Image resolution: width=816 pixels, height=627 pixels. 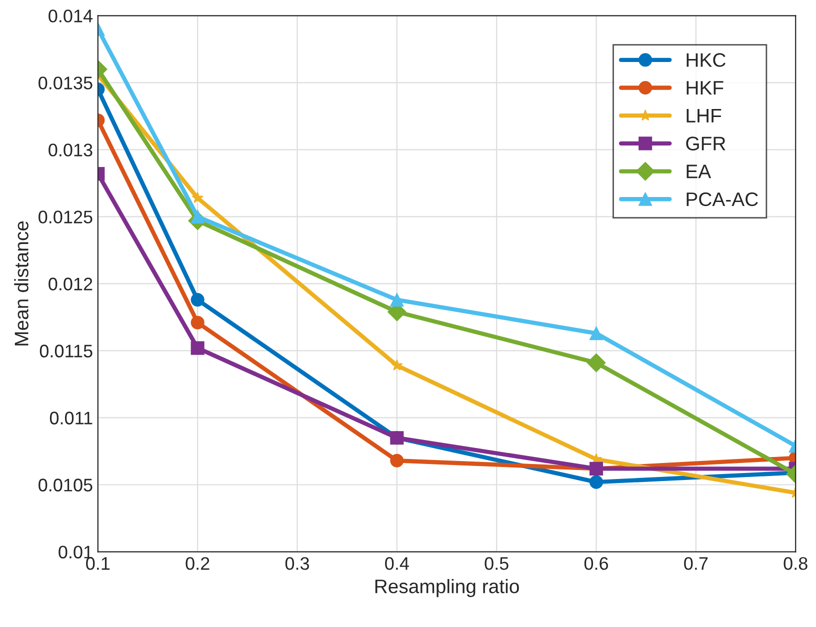 I want to click on y-tick-label: 0.0135, so click(x=65, y=83).